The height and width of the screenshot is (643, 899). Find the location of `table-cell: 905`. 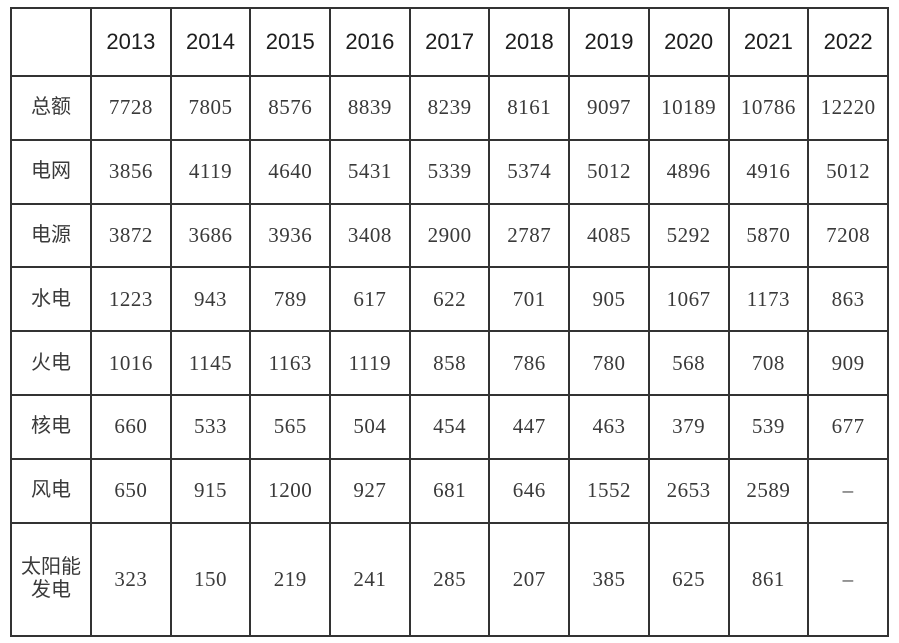

table-cell: 905 is located at coordinates (609, 299).